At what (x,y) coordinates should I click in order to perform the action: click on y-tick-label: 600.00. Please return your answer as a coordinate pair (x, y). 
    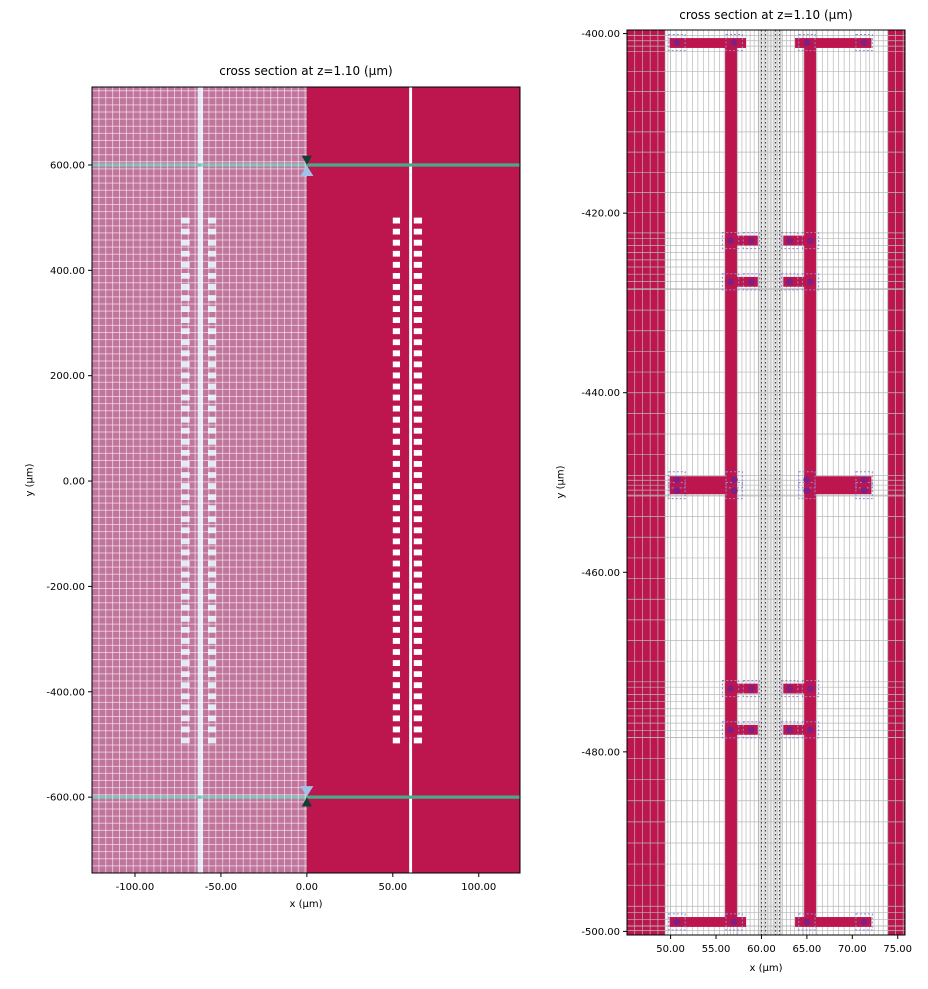
    Looking at the image, I should click on (67, 165).